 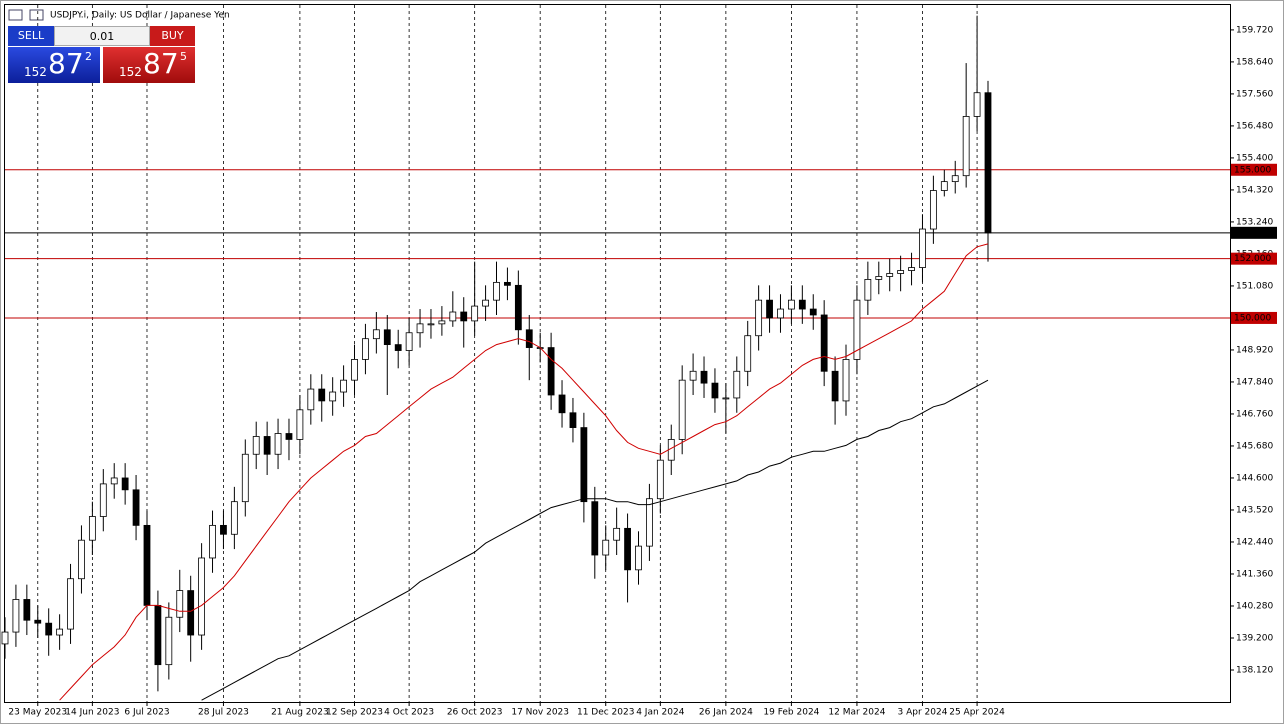 What do you see at coordinates (223, 713) in the screenshot?
I see `x-tick-label: 28 Jul 2023` at bounding box center [223, 713].